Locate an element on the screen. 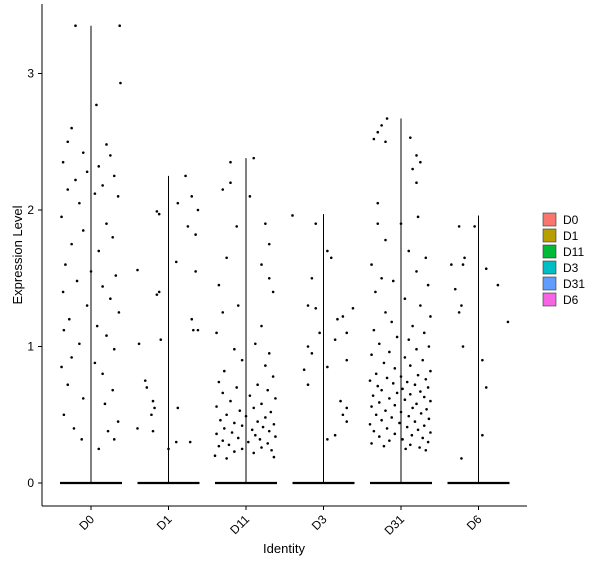 The height and width of the screenshot is (573, 600). y-tick-label-3: 3 is located at coordinates (30, 74).